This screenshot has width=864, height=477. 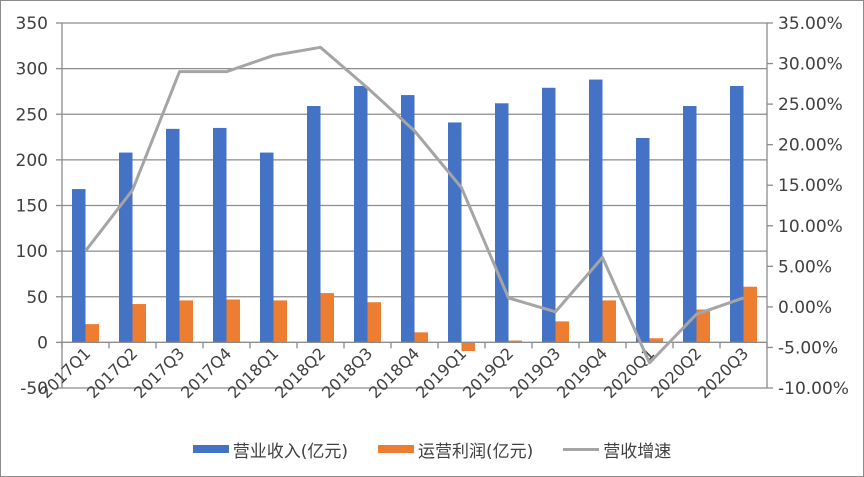 What do you see at coordinates (394, 373) in the screenshot?
I see `category-label: 2018Q4` at bounding box center [394, 373].